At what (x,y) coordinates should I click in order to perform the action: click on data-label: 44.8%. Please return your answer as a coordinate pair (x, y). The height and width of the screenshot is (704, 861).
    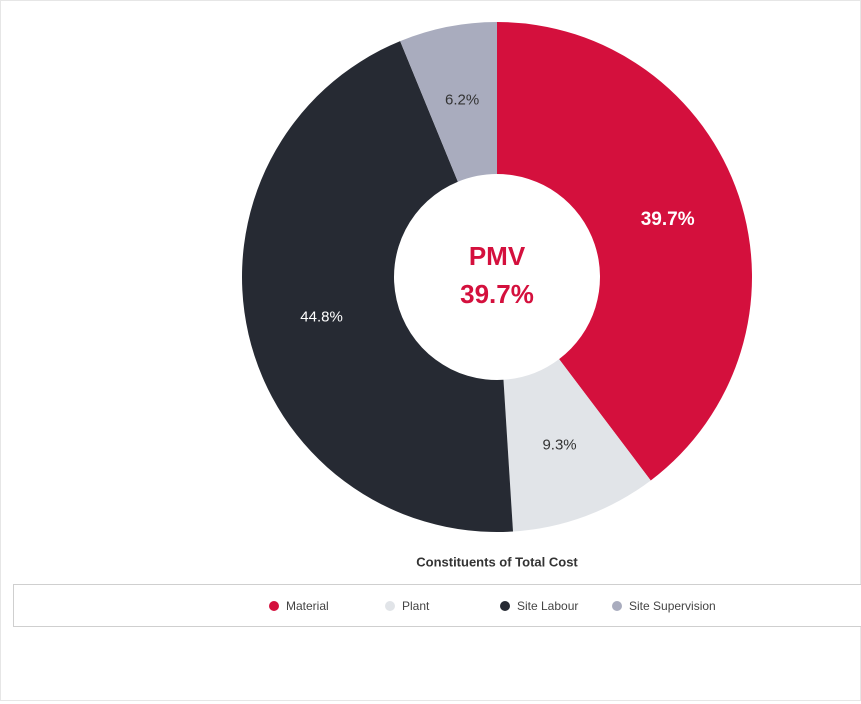
    Looking at the image, I should click on (321, 316).